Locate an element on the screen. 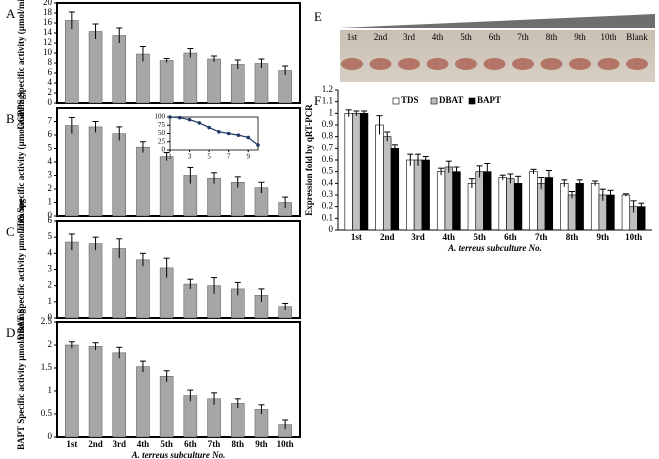 The height and width of the screenshot is (459, 659). y-axis-title: GGPPS Specific activity (µmol/min/mg) is located at coordinates (21, 64).